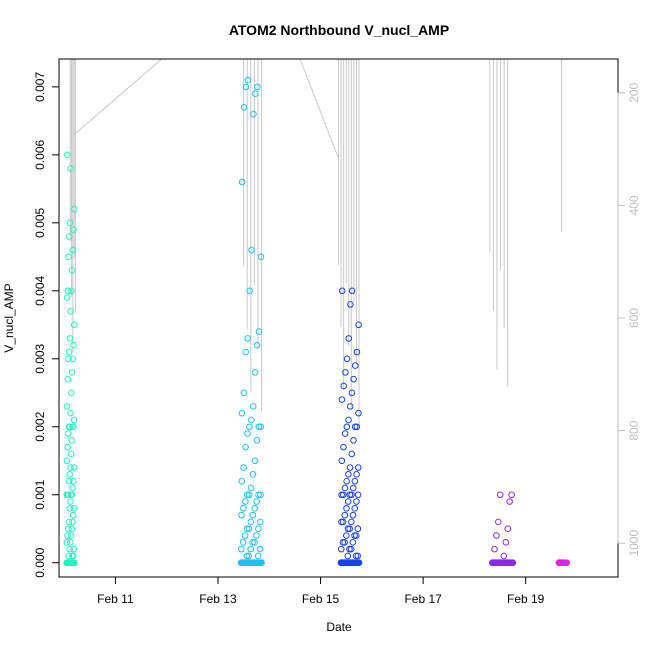  Describe the element at coordinates (423, 599) in the screenshot. I see `x-tick-label: Feb 17` at that location.